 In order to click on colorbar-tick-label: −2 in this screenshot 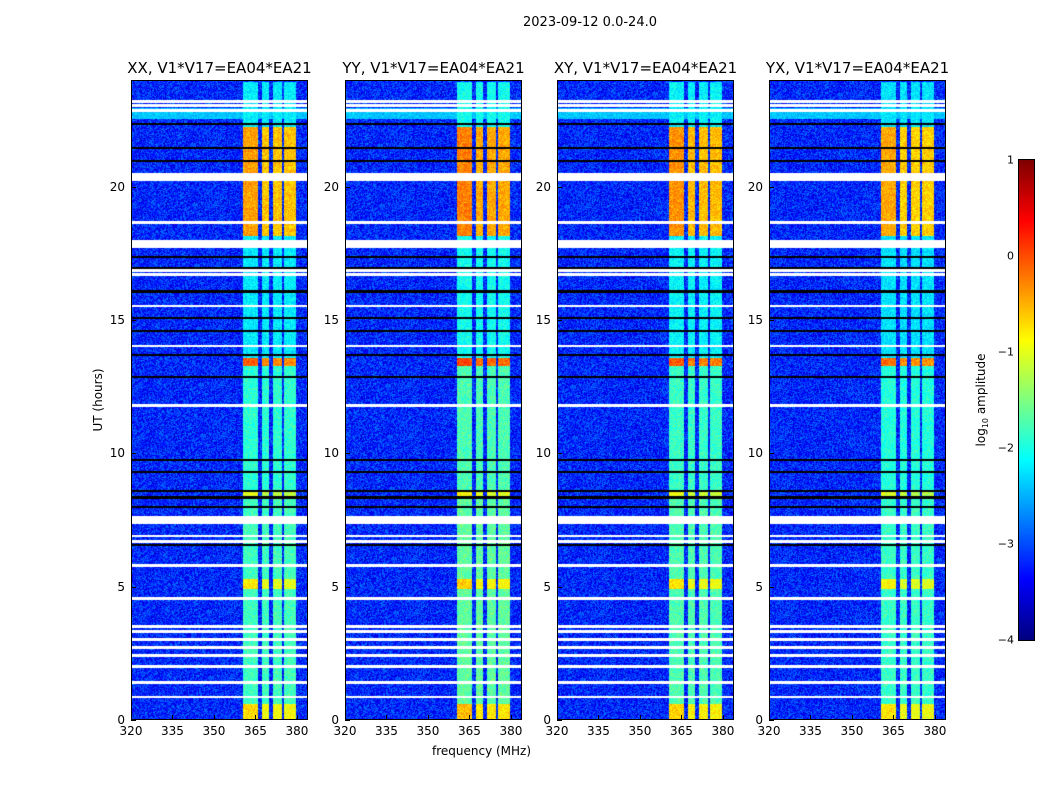, I will do `click(1005, 448)`.